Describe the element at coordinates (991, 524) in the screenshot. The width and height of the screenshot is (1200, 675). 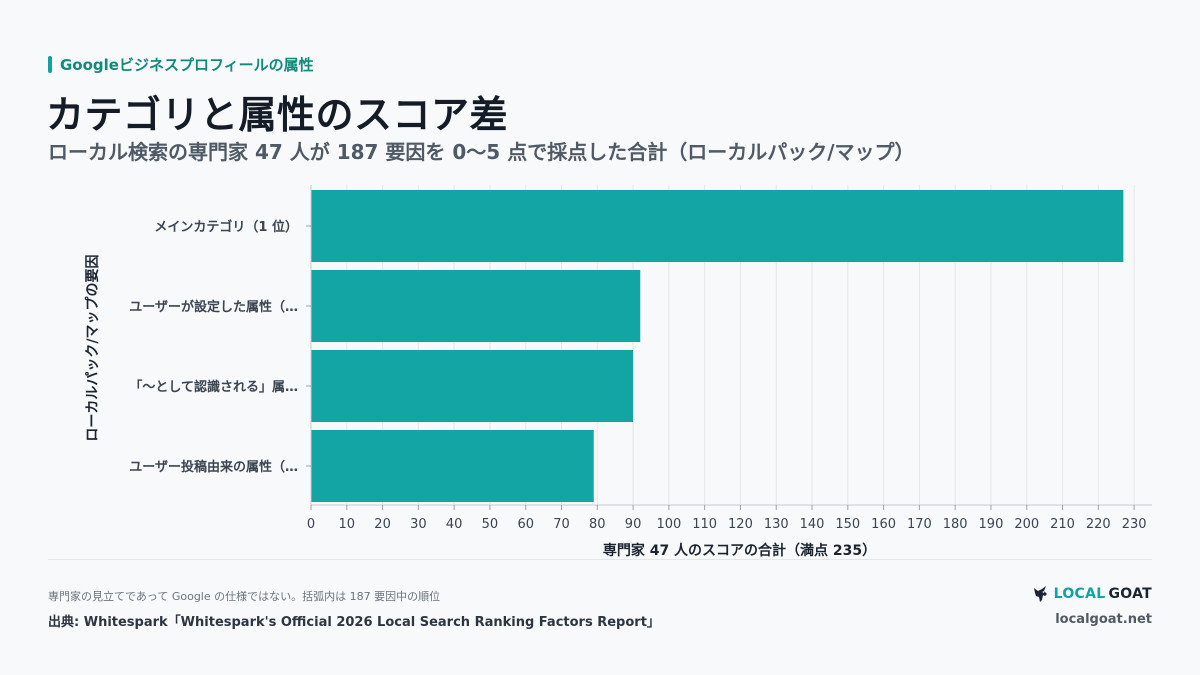
I see `x-tick-label-19: 190` at that location.